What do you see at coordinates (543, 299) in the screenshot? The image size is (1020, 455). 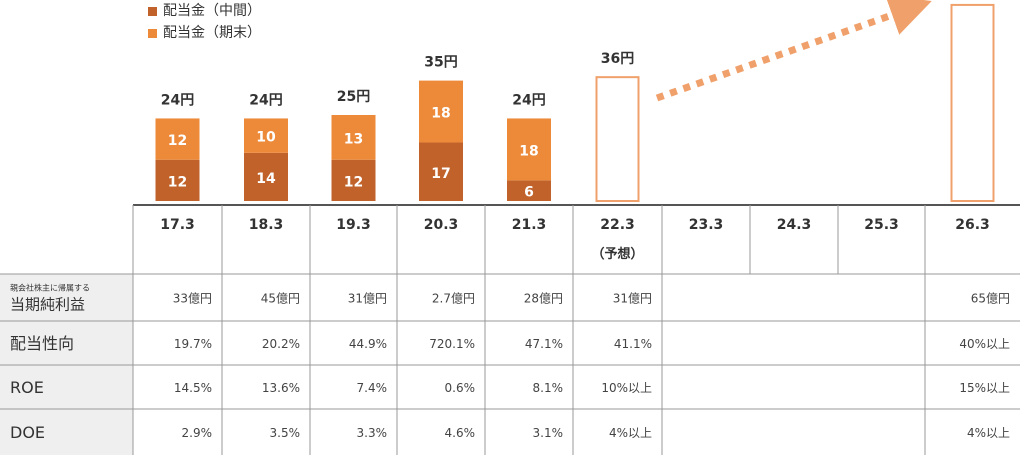 I see `table-cell: 28億円` at bounding box center [543, 299].